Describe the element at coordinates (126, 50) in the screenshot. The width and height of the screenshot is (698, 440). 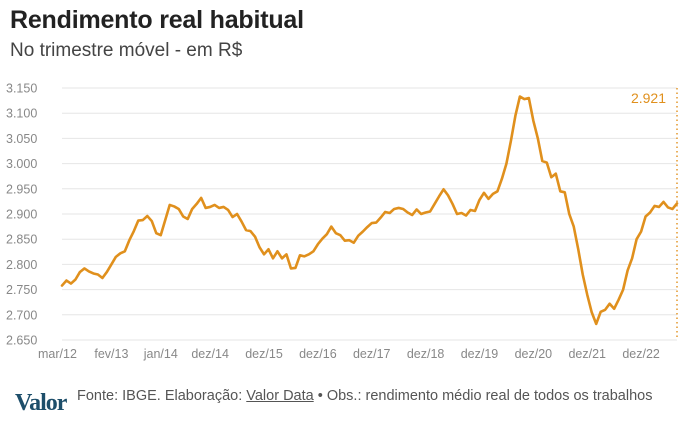
I see `chart-subtitle: No trimestre móvel - em R$` at that location.